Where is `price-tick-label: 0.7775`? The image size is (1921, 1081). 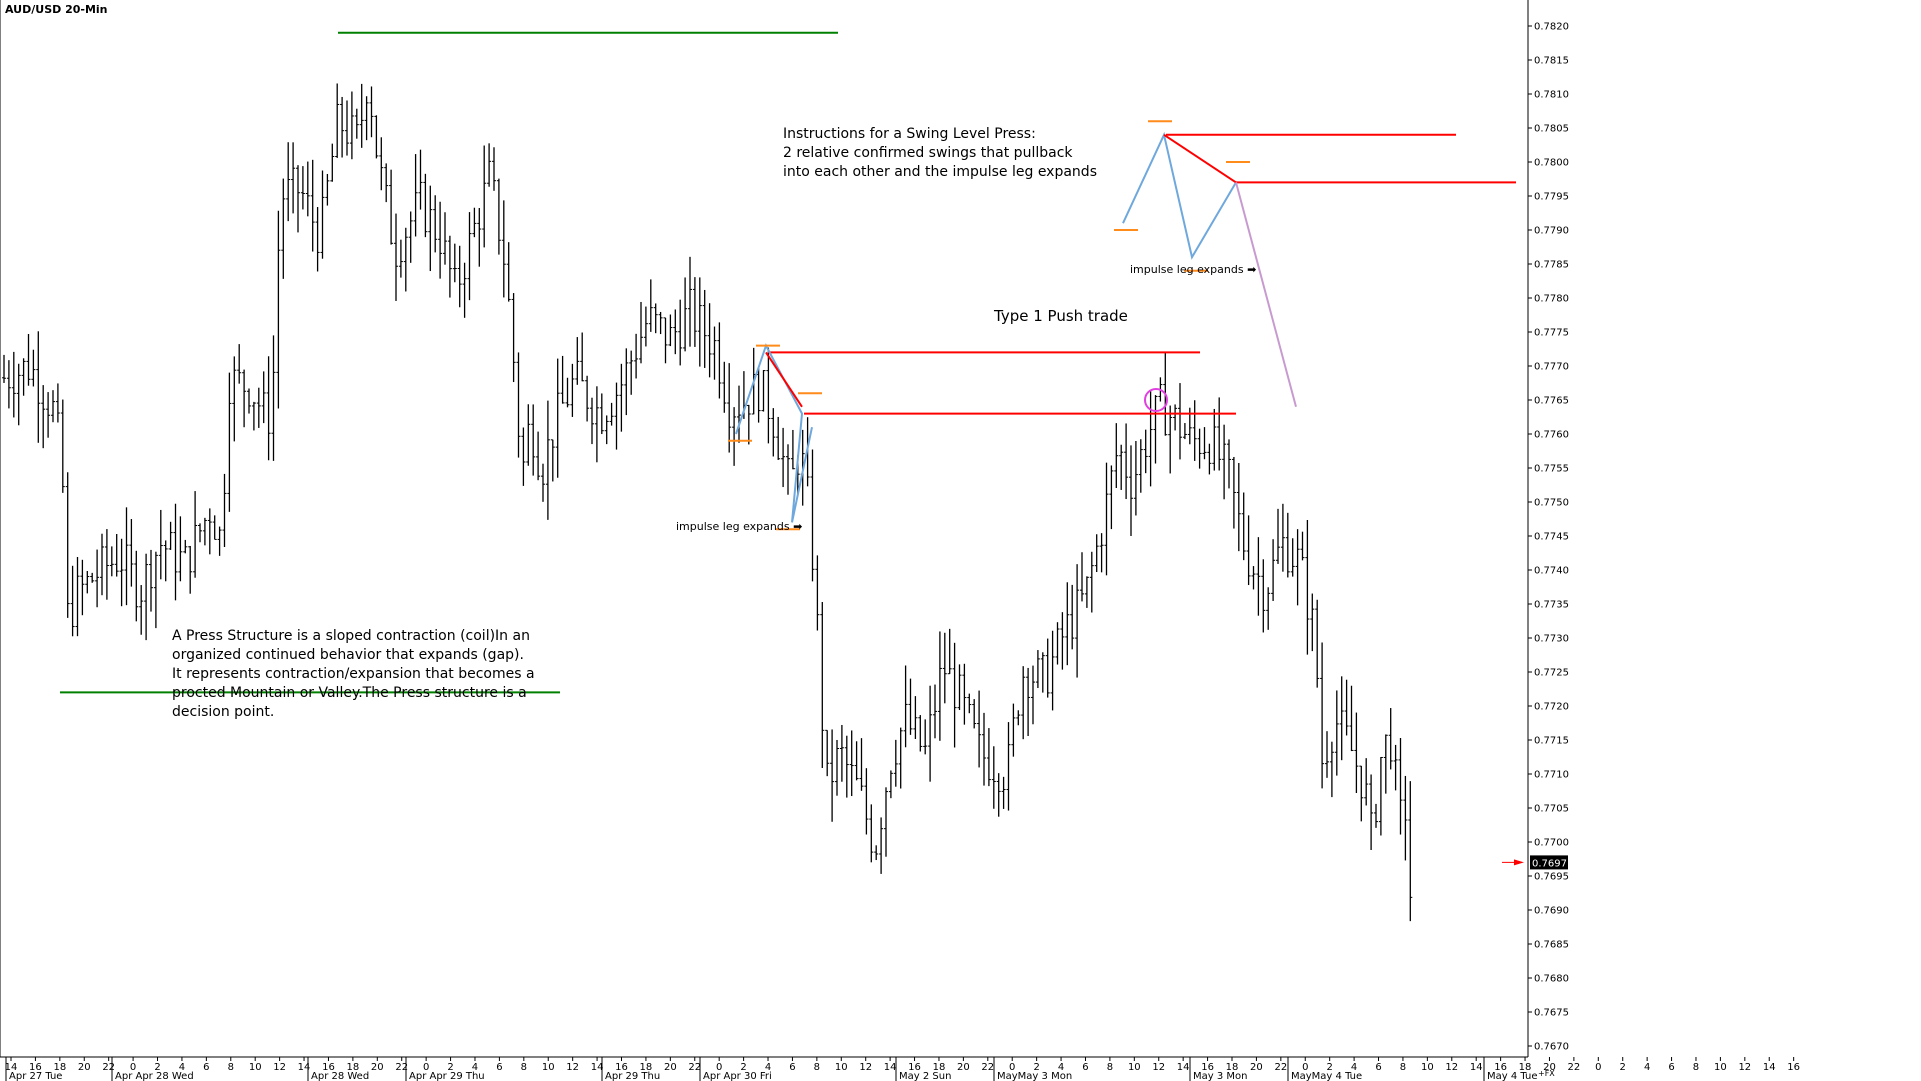 price-tick-label: 0.7775 is located at coordinates (1551, 333).